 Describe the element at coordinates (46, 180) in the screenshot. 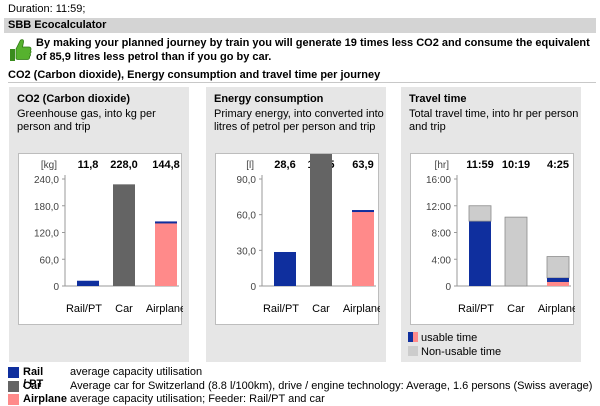

I see `y-tick-label: 240,0` at that location.